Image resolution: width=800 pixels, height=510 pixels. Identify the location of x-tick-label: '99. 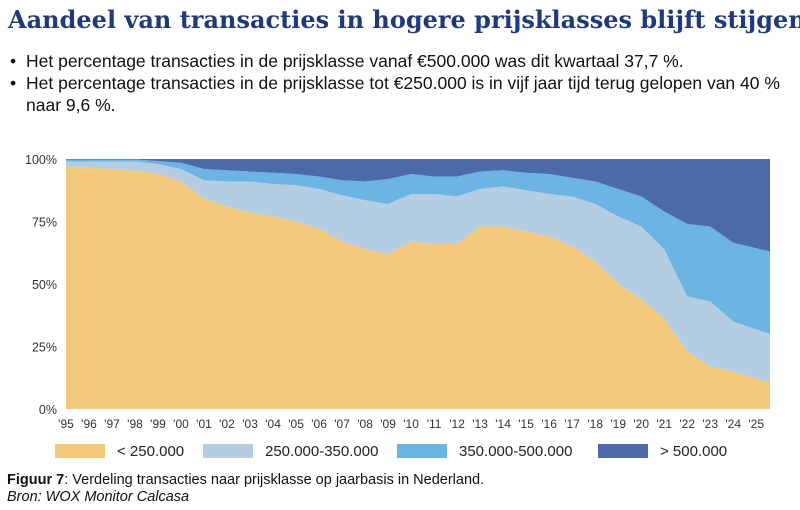
(158, 424).